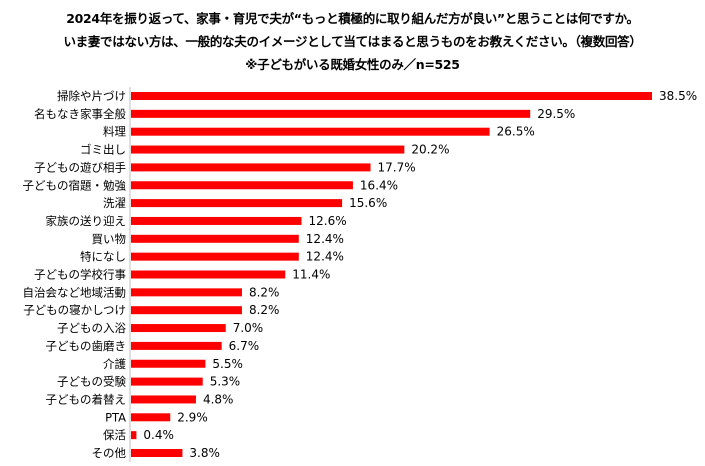 Image resolution: width=705 pixels, height=466 pixels. What do you see at coordinates (80, 275) in the screenshot?
I see `category-label: 子どもの学校行事` at bounding box center [80, 275].